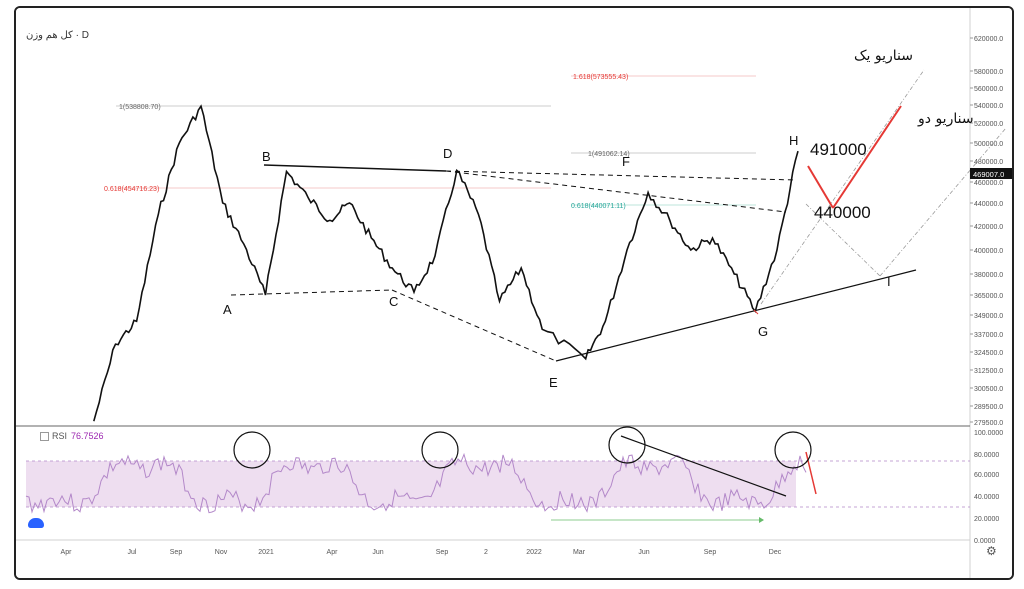 This screenshot has height=589, width=1024. Describe the element at coordinates (60, 436) in the screenshot. I see `rsi-label: RSI` at that location.